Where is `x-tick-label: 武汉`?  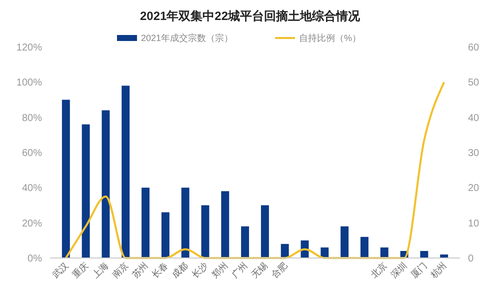
x-tick-label: 武汉 is located at coordinates (60, 270).